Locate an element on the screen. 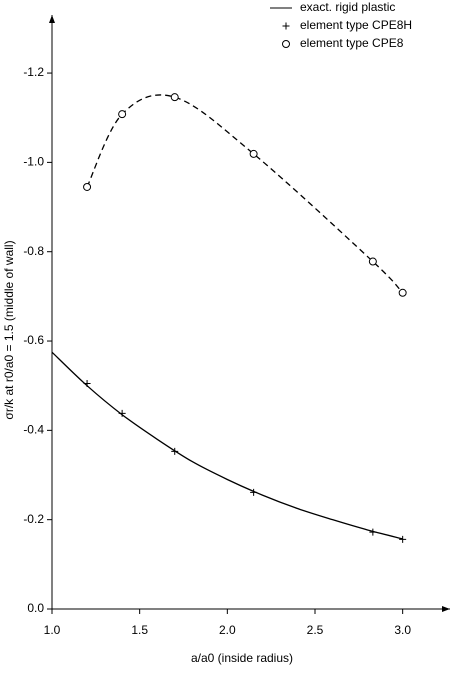  legend-label: element type CPE8H is located at coordinates (356, 25).